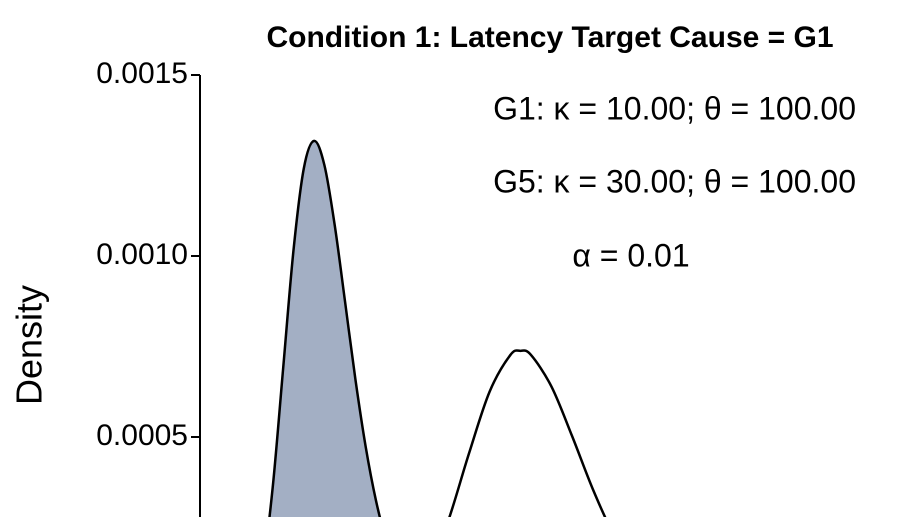 The width and height of the screenshot is (918, 517). I want to click on annotation: G5: κ = 30.00; θ = 100.00, so click(674, 181).